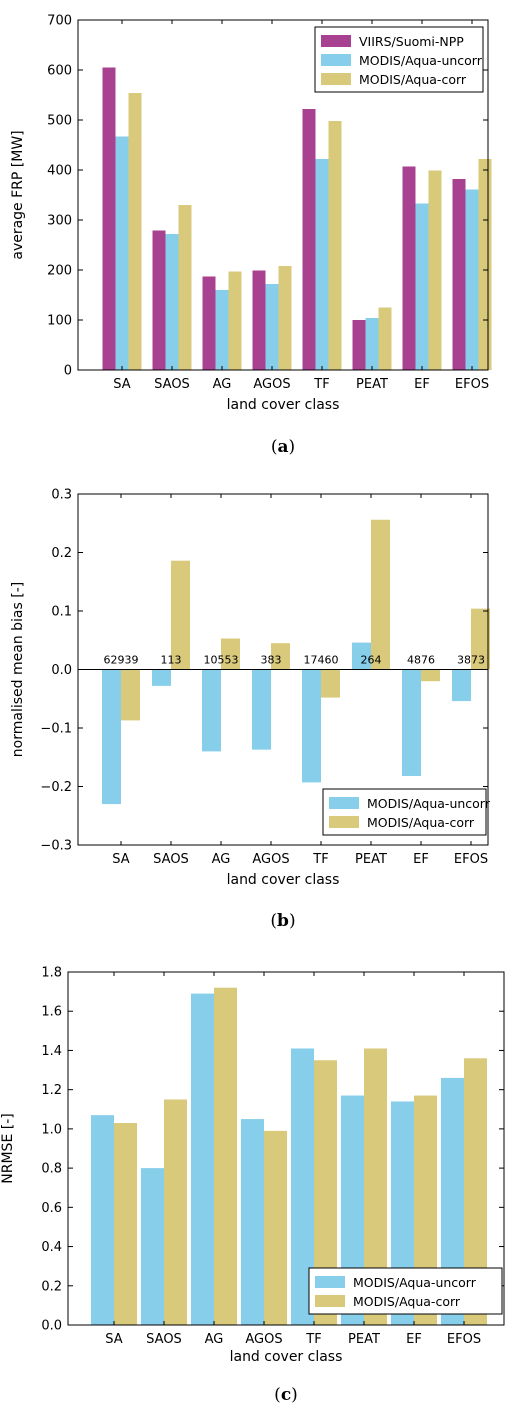 Image resolution: width=518 pixels, height=1410 pixels. Describe the element at coordinates (59, 71) in the screenshot. I see `y-tick-label: 600` at that location.